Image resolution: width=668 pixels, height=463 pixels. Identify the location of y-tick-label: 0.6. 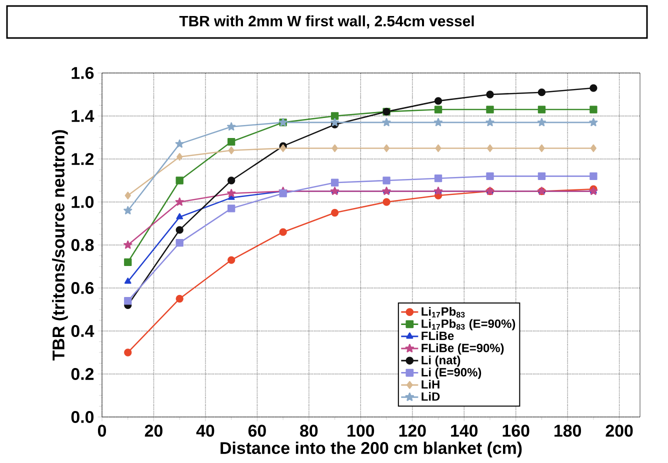
(82, 288).